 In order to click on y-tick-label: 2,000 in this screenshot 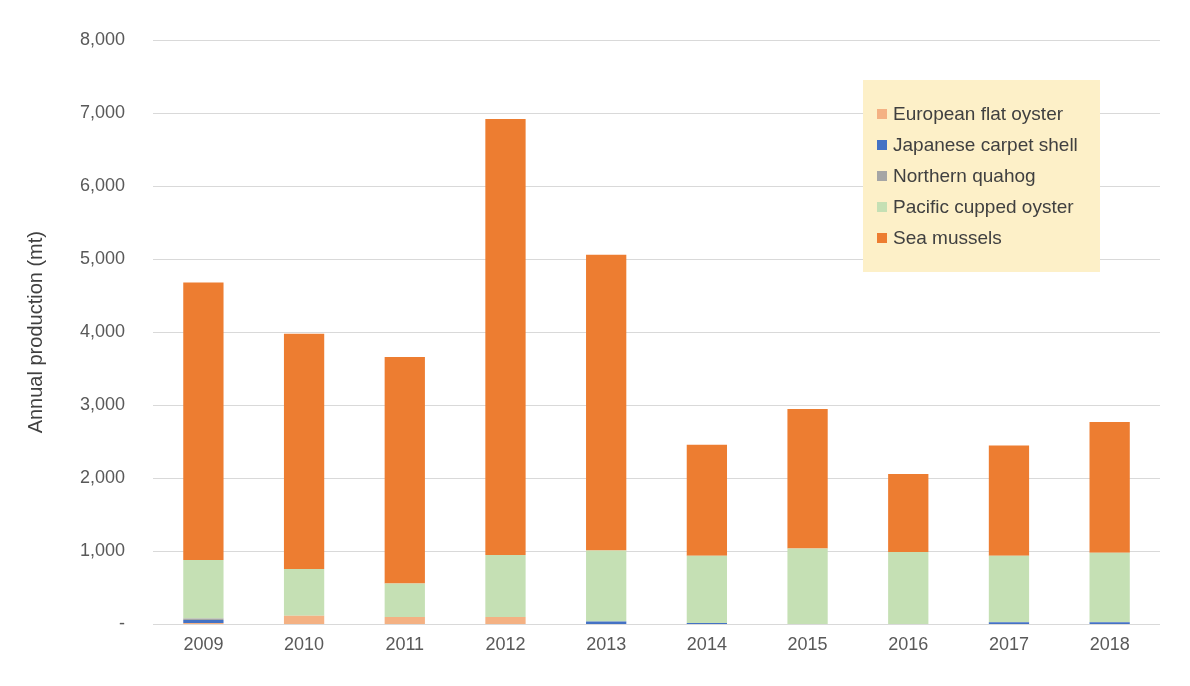, I will do `click(103, 477)`.